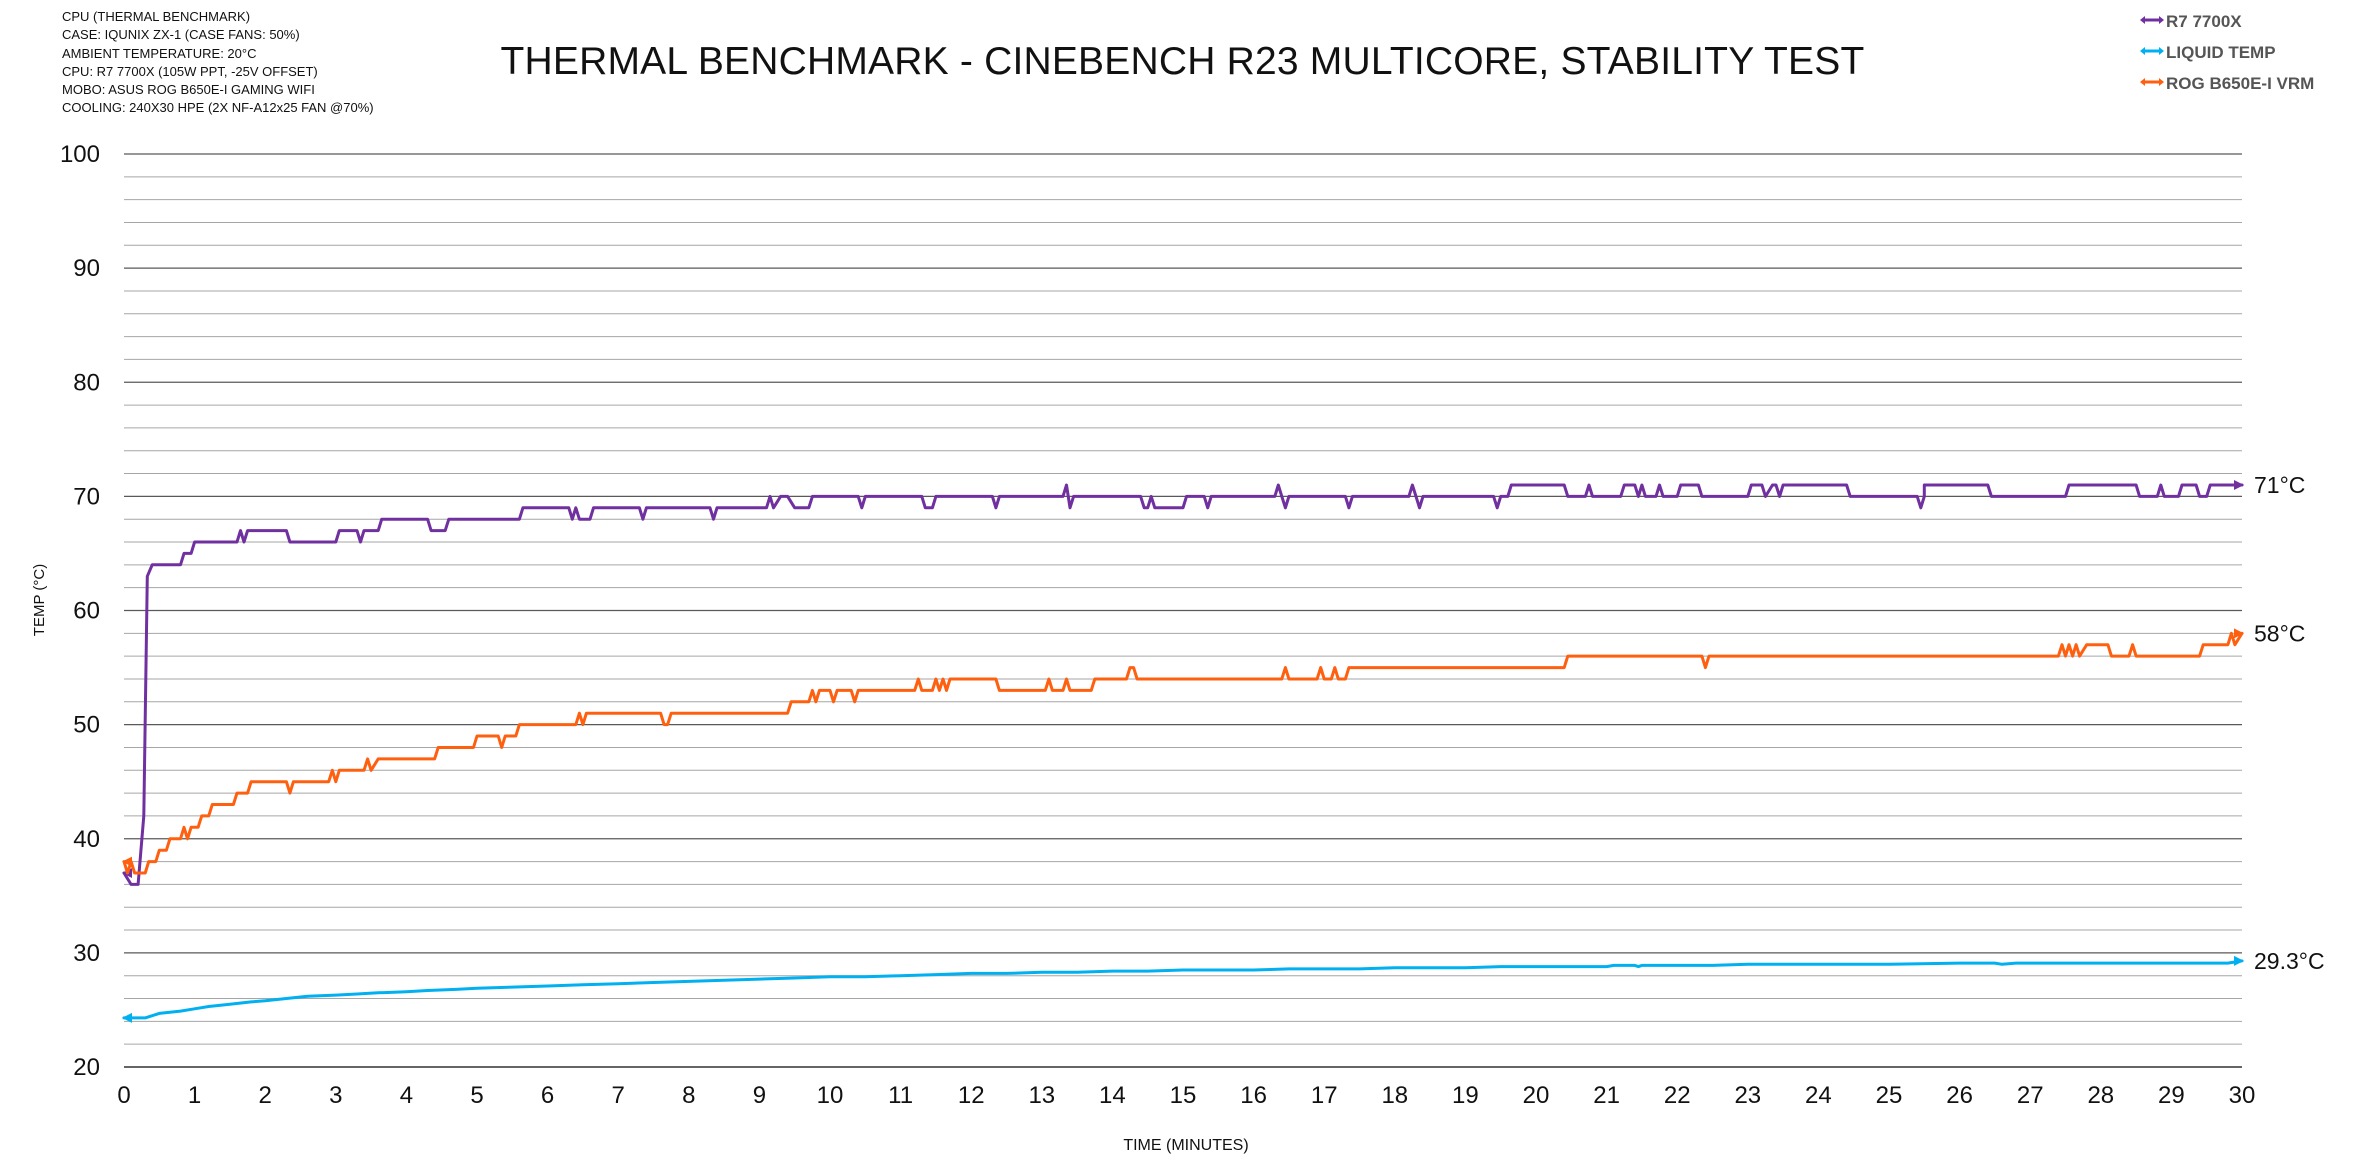  Describe the element at coordinates (406, 1095) in the screenshot. I see `x-tick-label: 4` at that location.